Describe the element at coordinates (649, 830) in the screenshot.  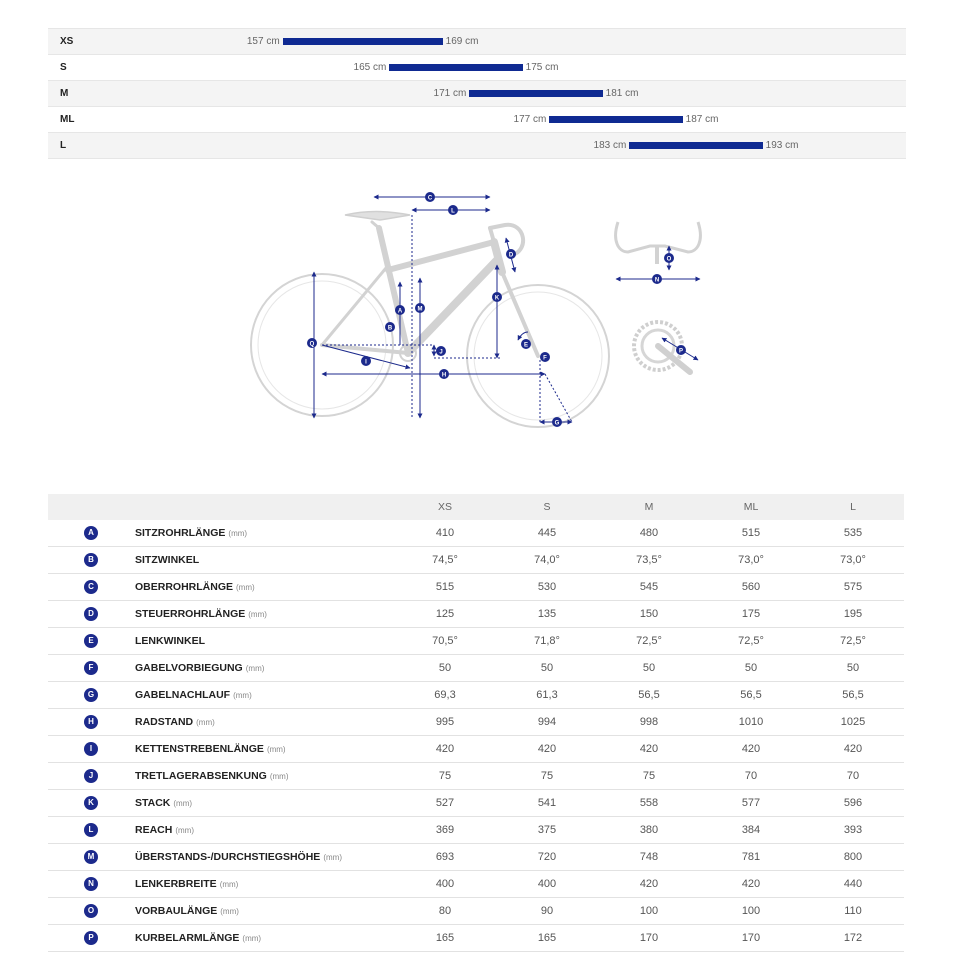
I see `value-cell-m: 380` at that location.